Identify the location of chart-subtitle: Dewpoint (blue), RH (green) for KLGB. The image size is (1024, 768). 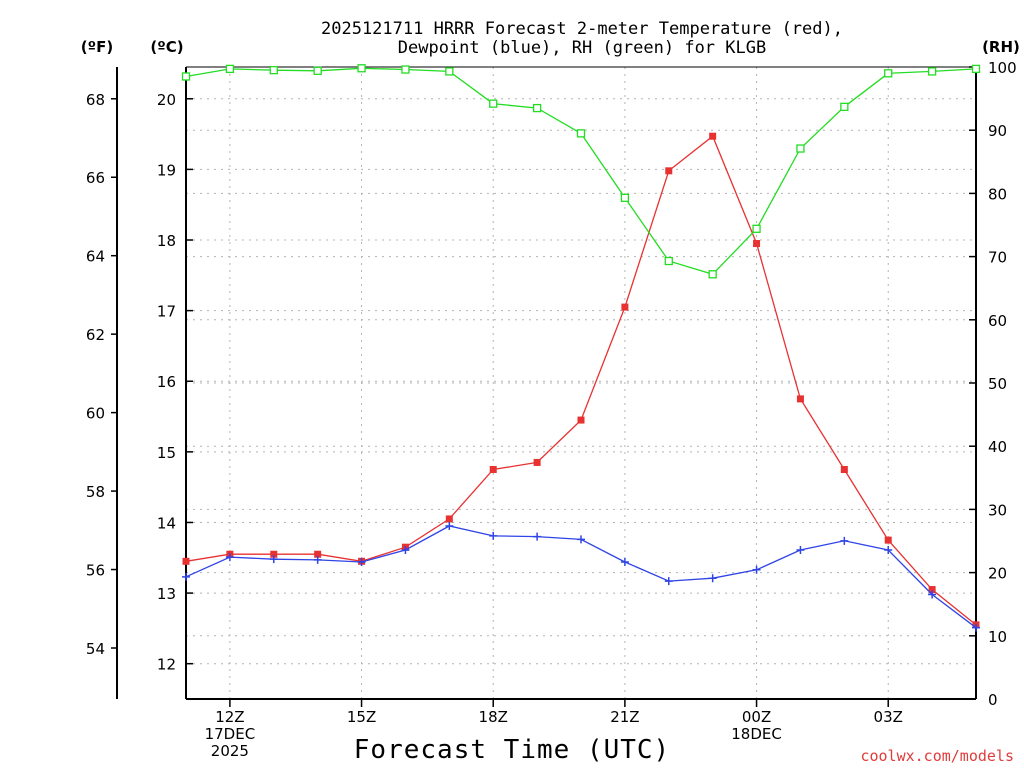
(582, 48).